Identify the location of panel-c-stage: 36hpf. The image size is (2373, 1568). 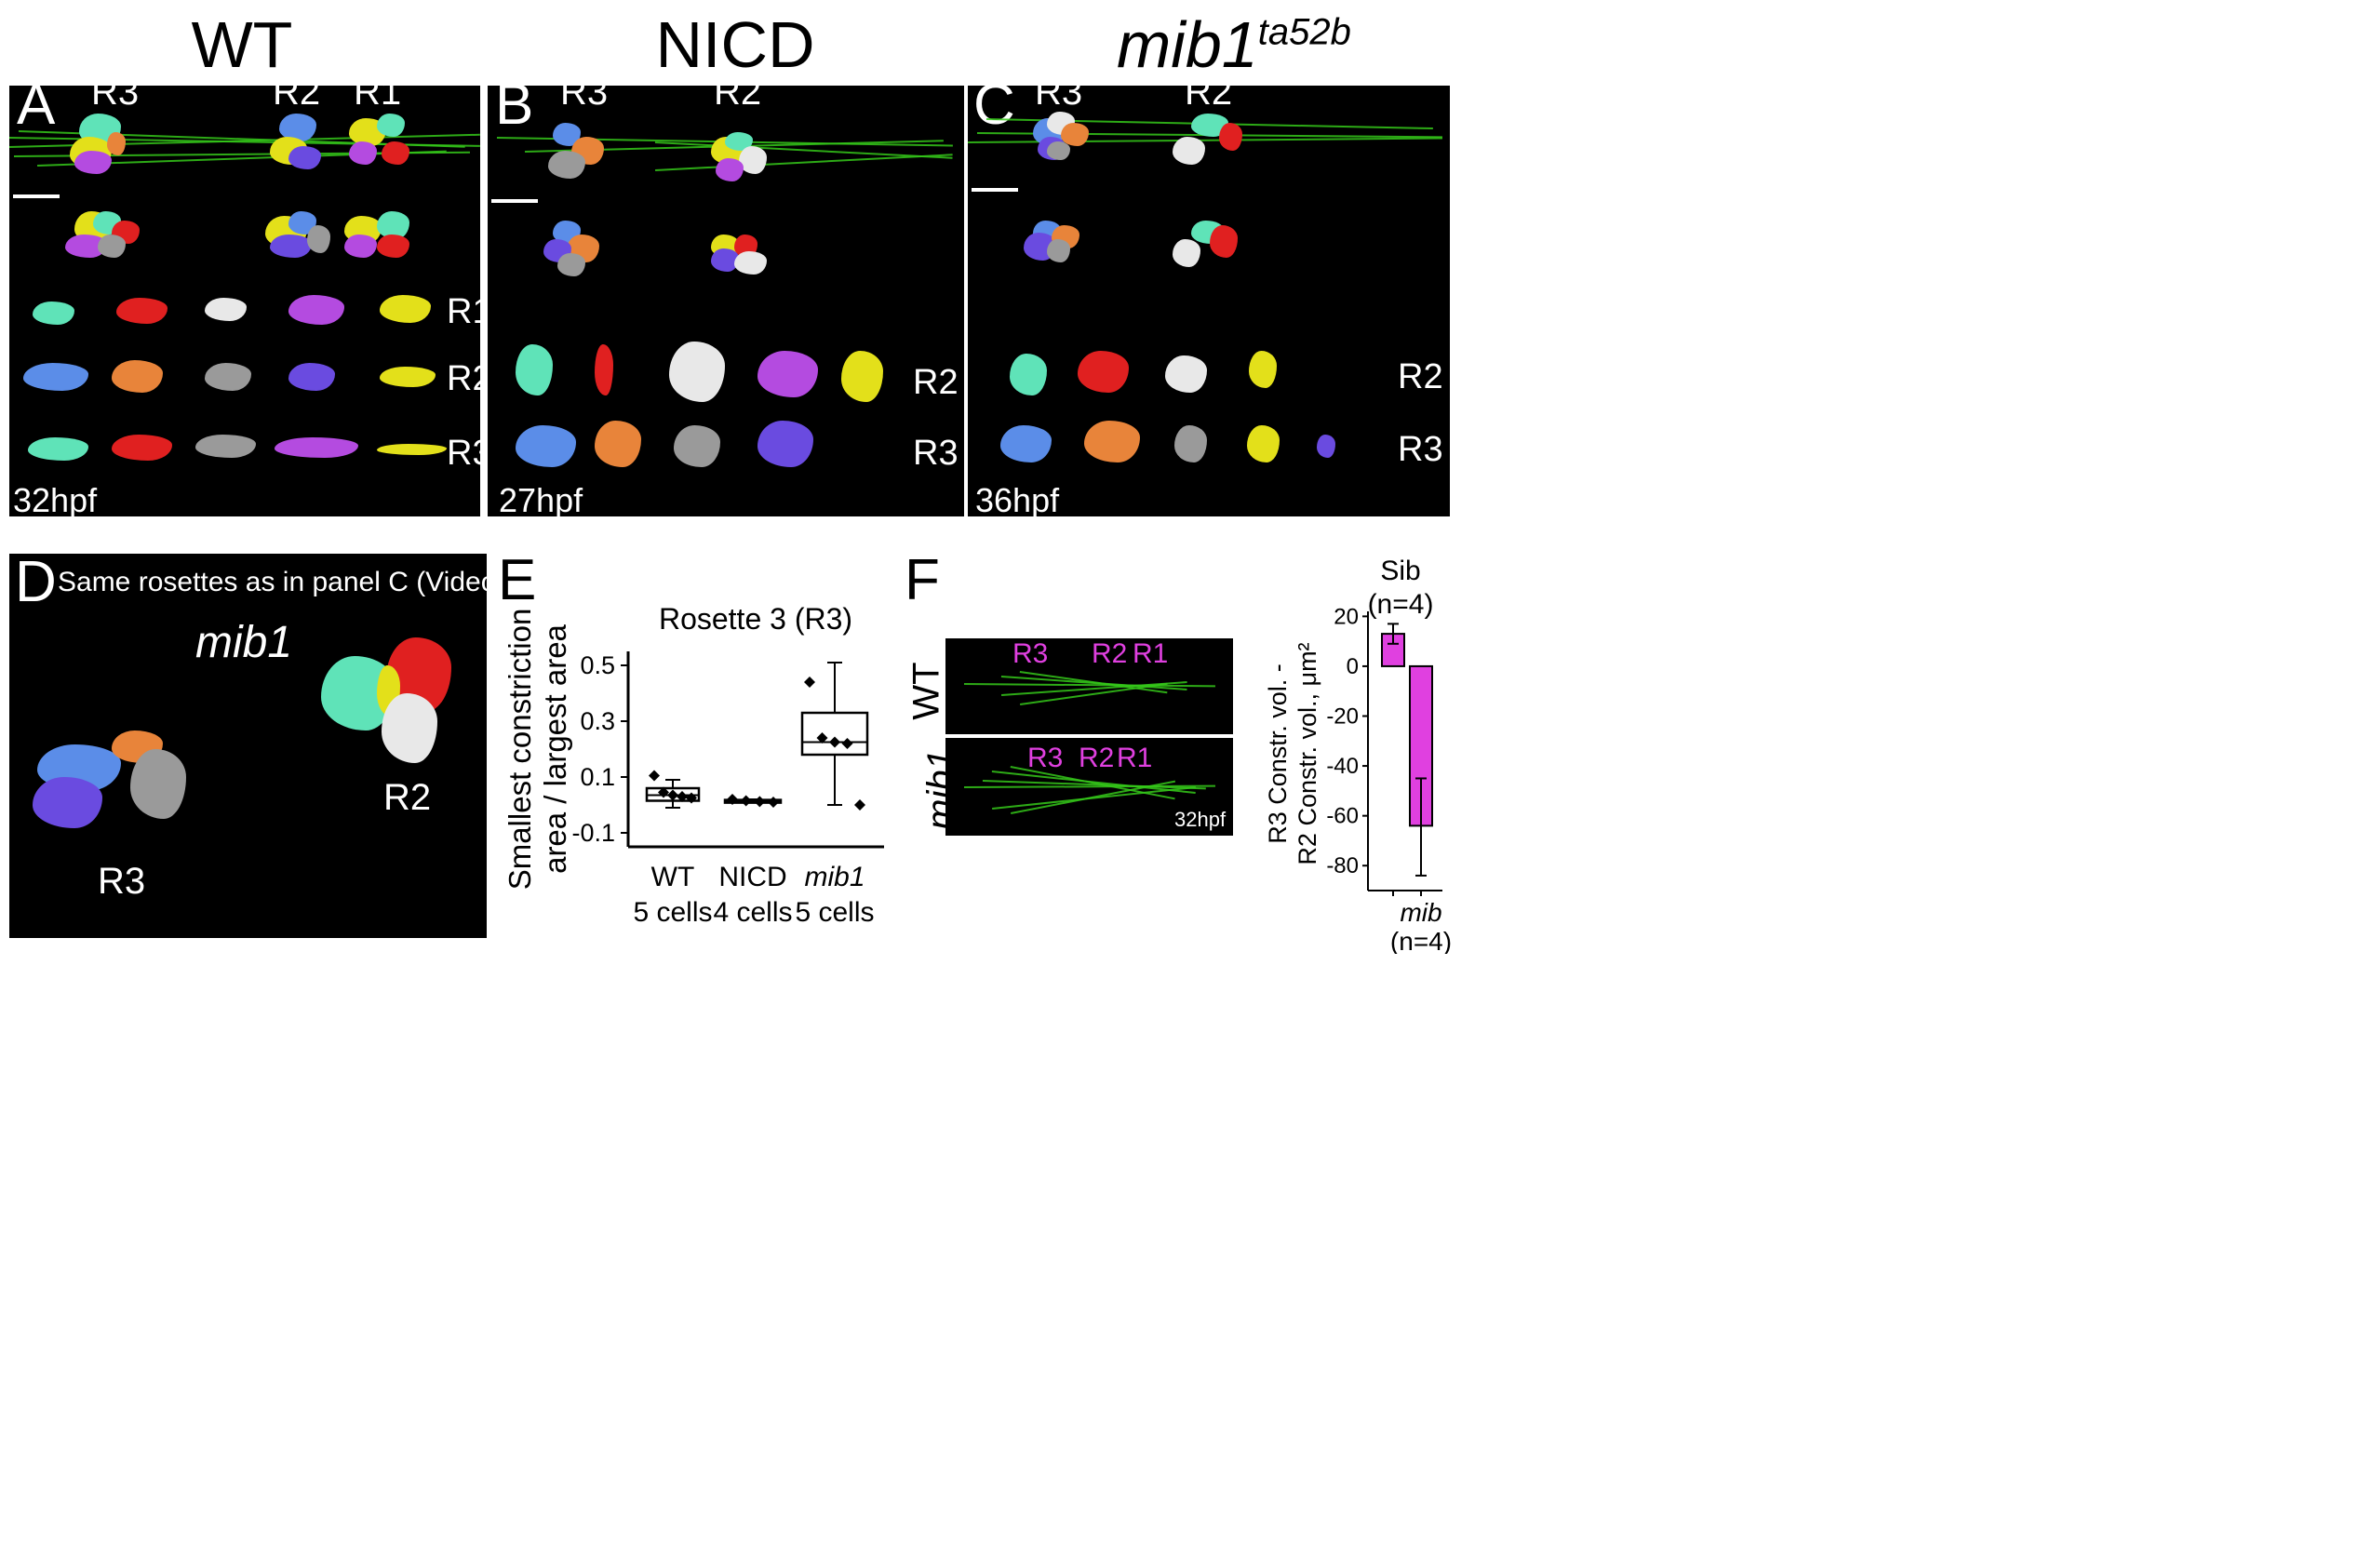
(1017, 498).